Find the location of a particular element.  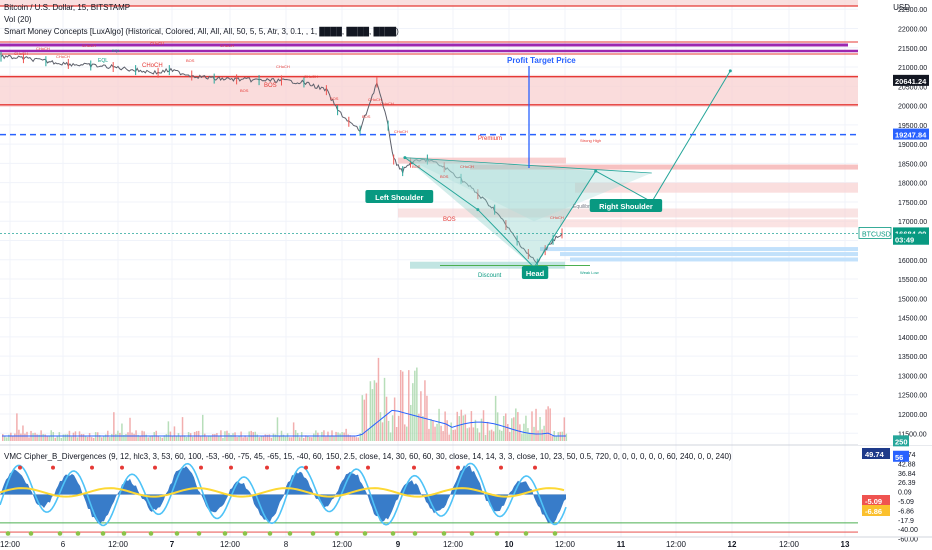

right-shoulder-label-bg is located at coordinates (626, 205).